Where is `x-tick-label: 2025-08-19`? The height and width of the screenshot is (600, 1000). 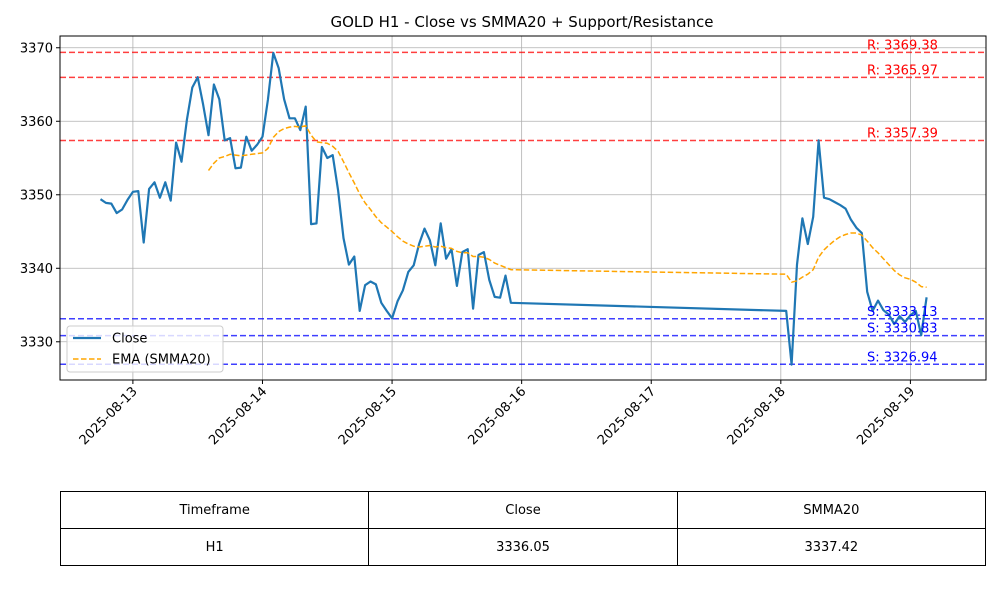
x-tick-label: 2025-08-19 is located at coordinates (886, 416).